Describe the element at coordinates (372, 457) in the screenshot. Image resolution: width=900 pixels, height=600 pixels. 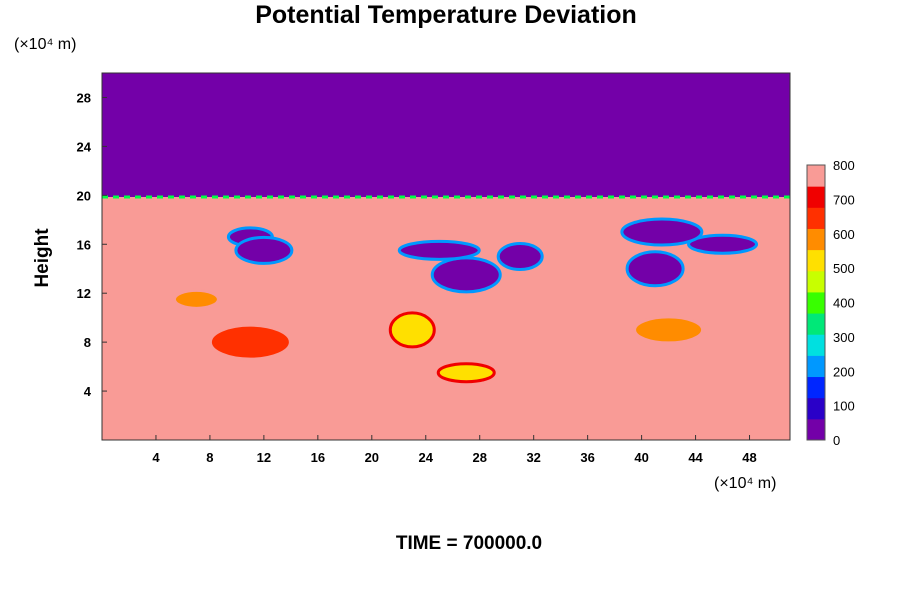
I see `x-tick-label: 20` at that location.